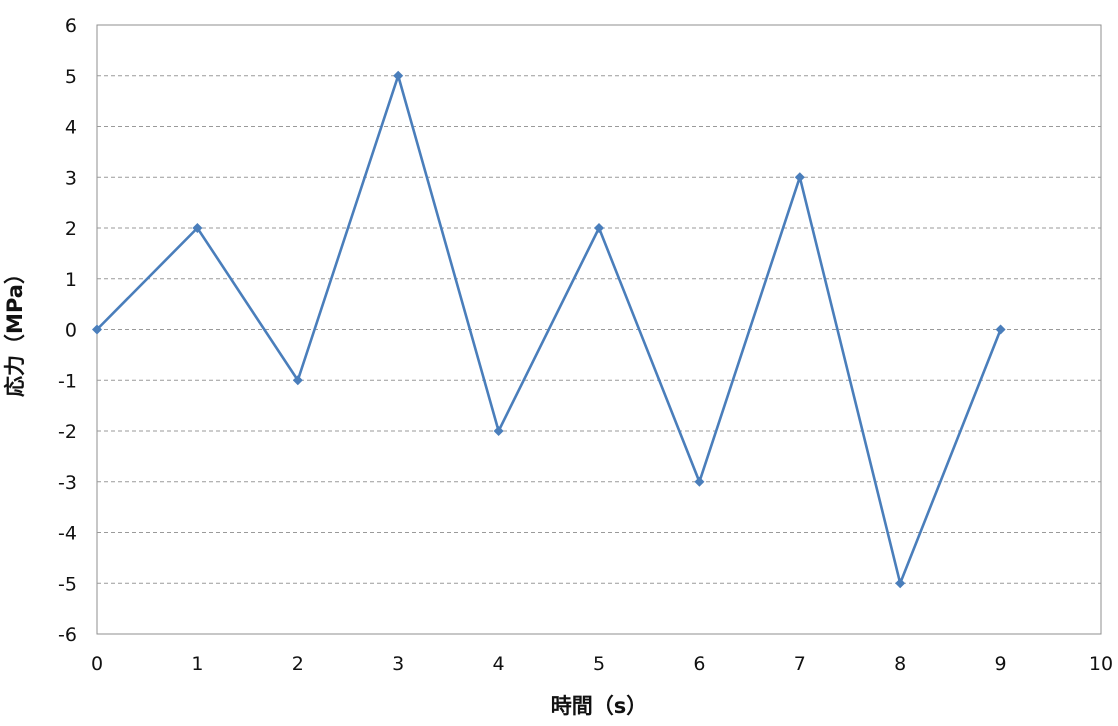  I want to click on x-tick-label: 10, so click(1101, 664).